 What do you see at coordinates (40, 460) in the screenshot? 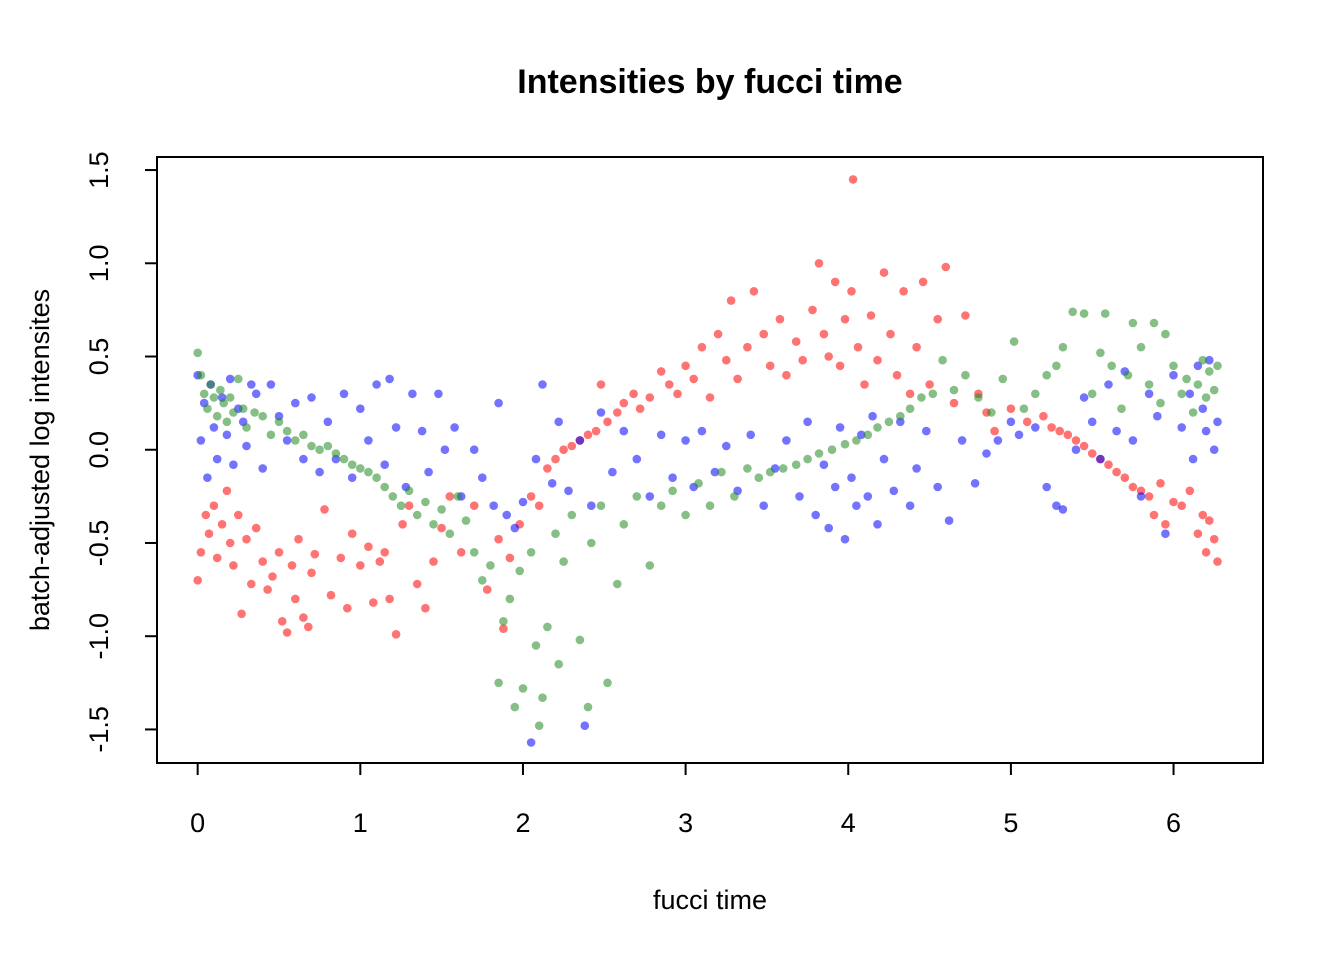
I see `y-axis-label: batch-adjusted log intensites` at bounding box center [40, 460].